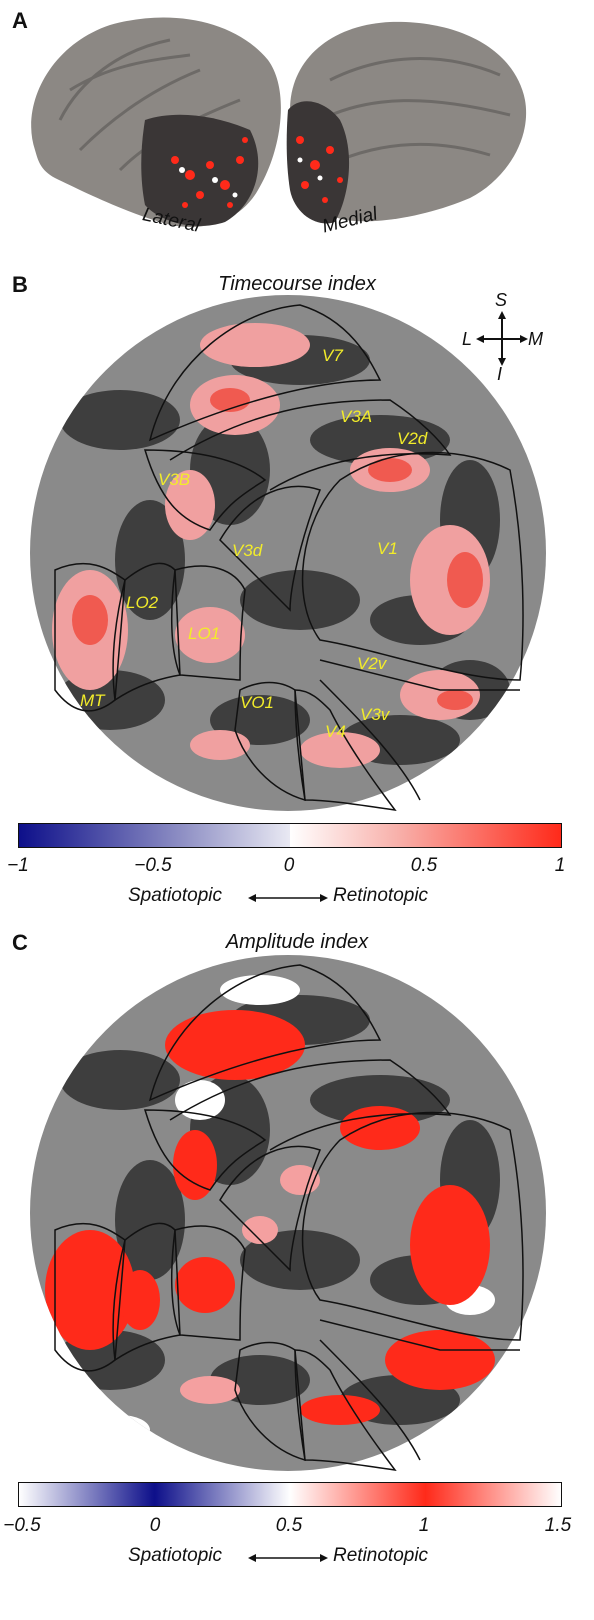  Describe the element at coordinates (155, 1525) in the screenshot. I see `colorbar-c-tick: 0` at that location.